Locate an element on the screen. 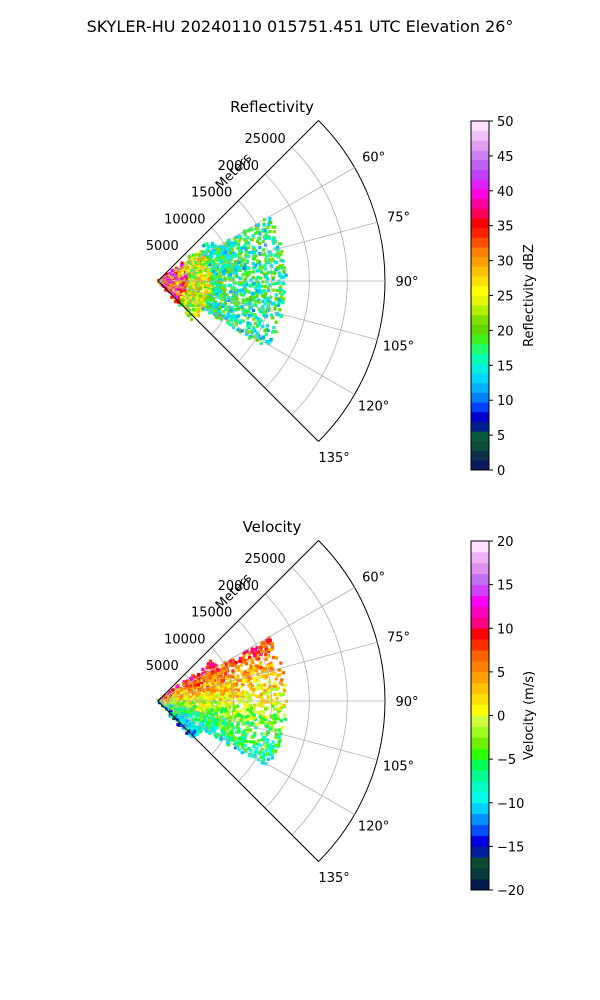 This screenshot has height=1000, width=600. colorbar-tick-label: 35 is located at coordinates (505, 227).